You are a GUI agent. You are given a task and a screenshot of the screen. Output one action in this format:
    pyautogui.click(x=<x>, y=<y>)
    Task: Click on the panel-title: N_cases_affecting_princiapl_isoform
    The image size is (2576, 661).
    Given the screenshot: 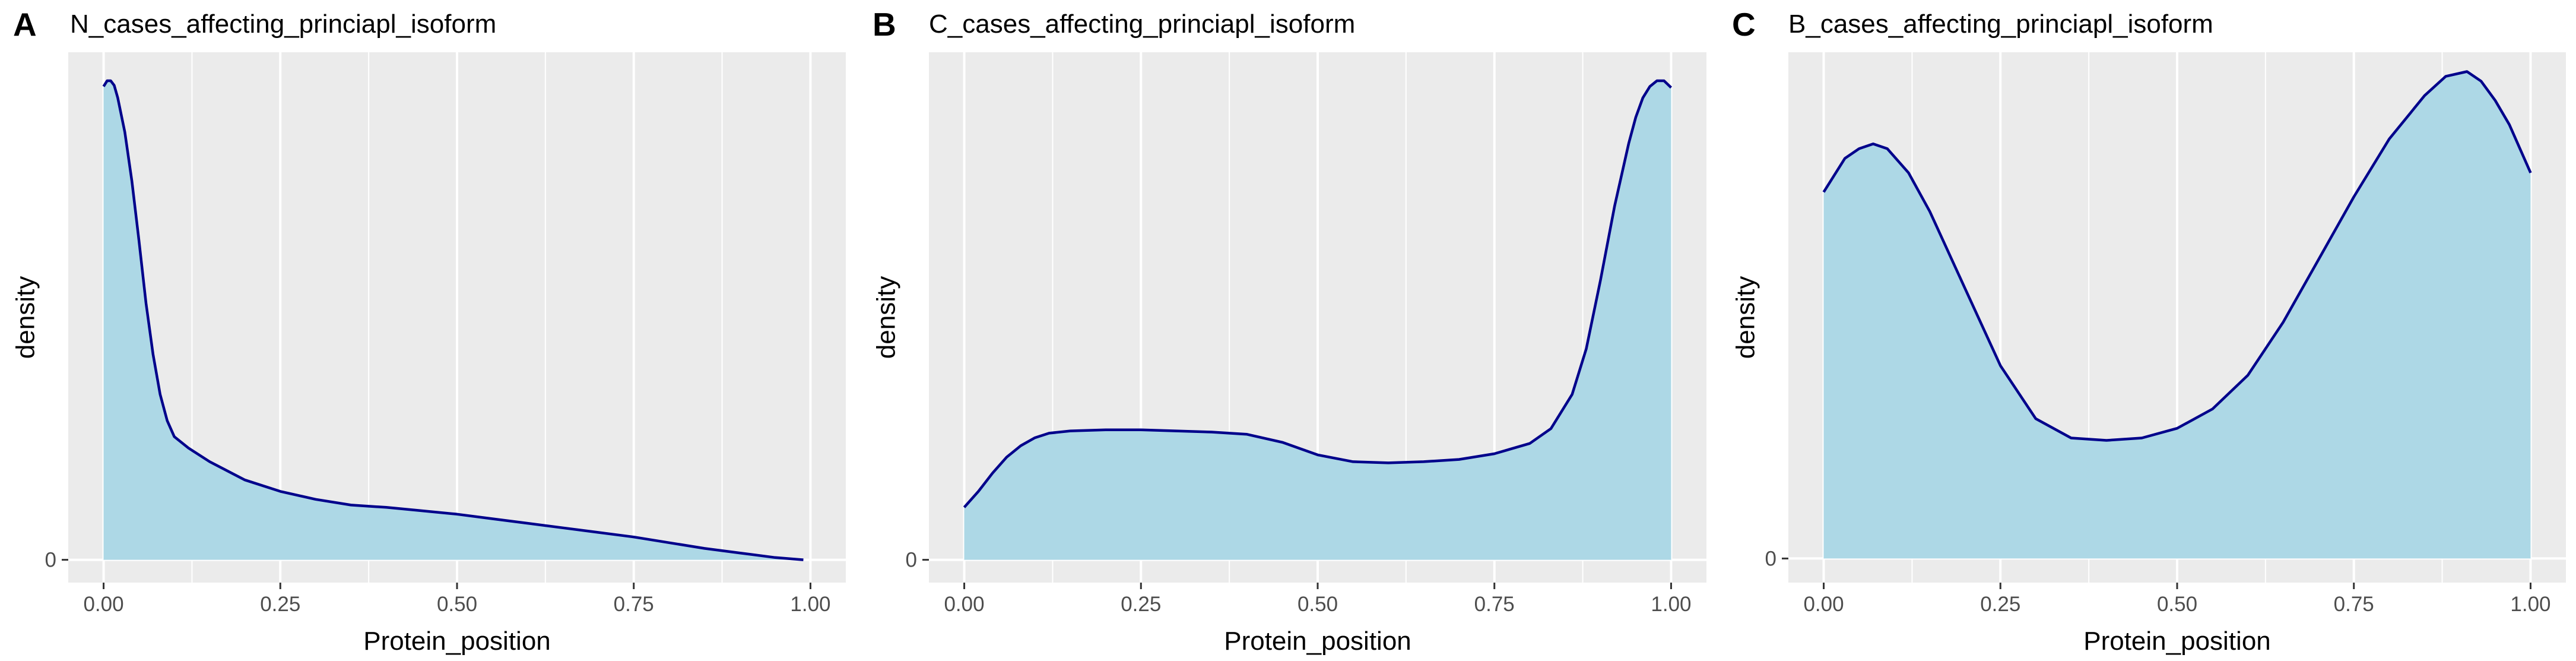 What is the action you would take?
    pyautogui.click(x=283, y=25)
    